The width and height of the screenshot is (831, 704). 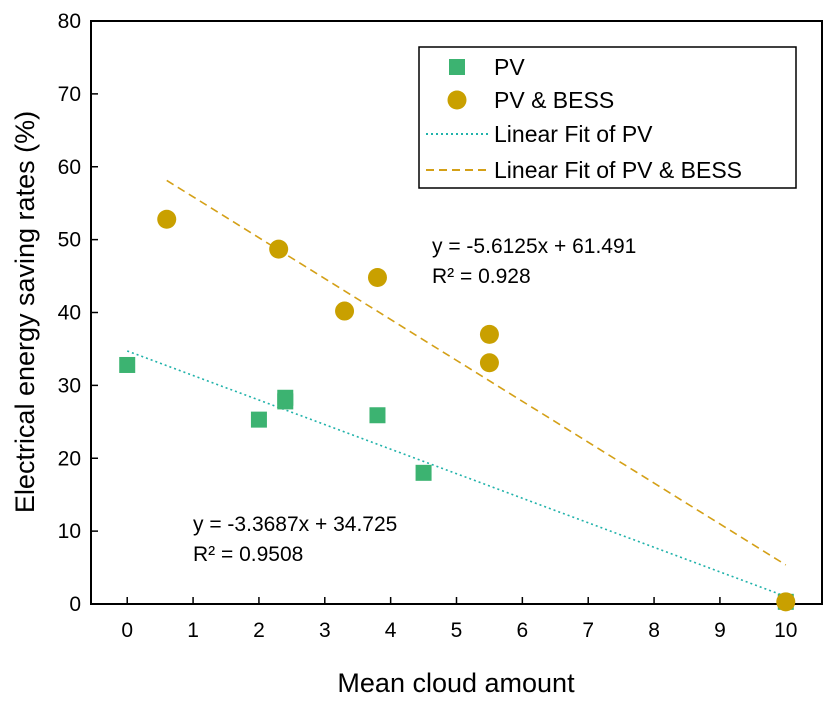 What do you see at coordinates (457, 67) in the screenshot?
I see `legend-marker-pv` at bounding box center [457, 67].